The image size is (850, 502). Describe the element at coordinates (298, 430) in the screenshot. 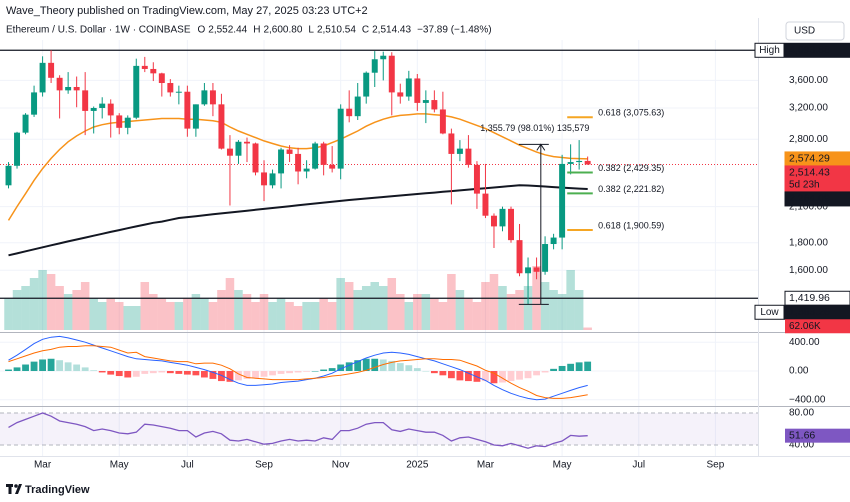

I see `rsi-line` at that location.